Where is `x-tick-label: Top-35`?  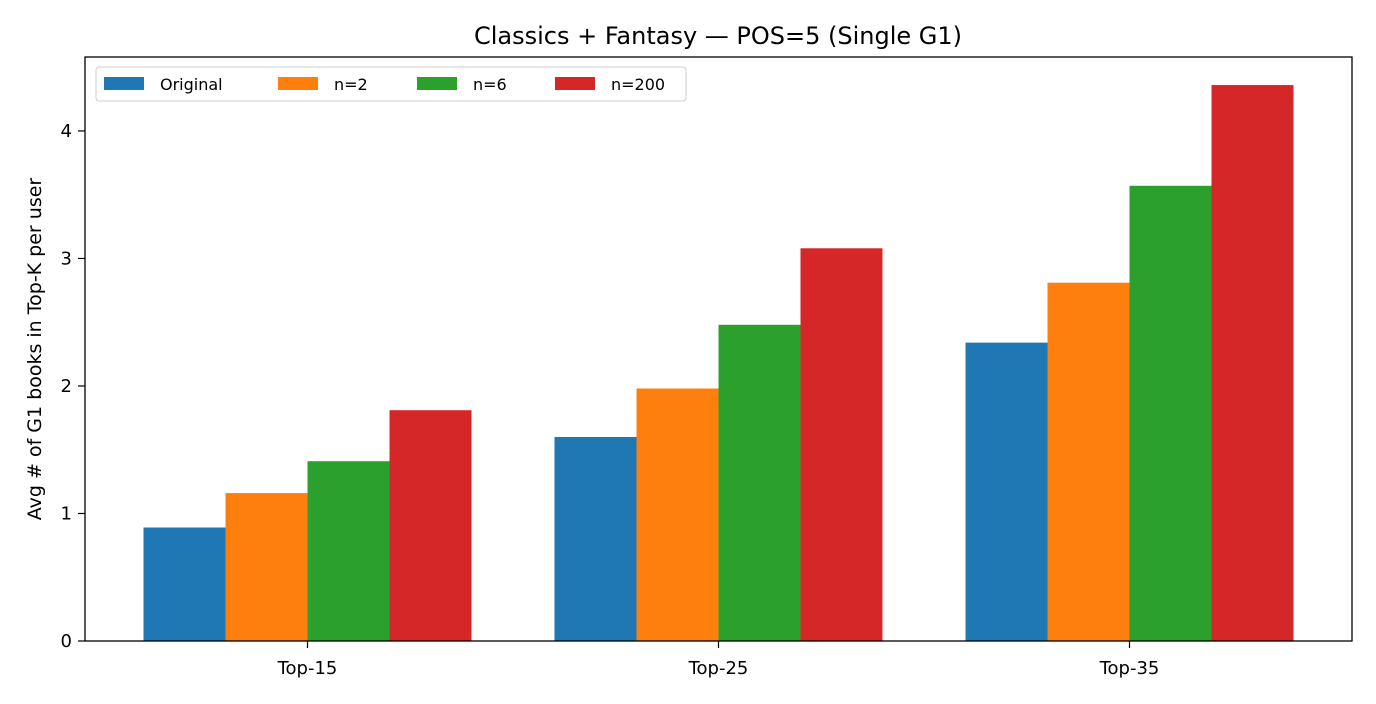 x-tick-label: Top-35 is located at coordinates (1129, 668).